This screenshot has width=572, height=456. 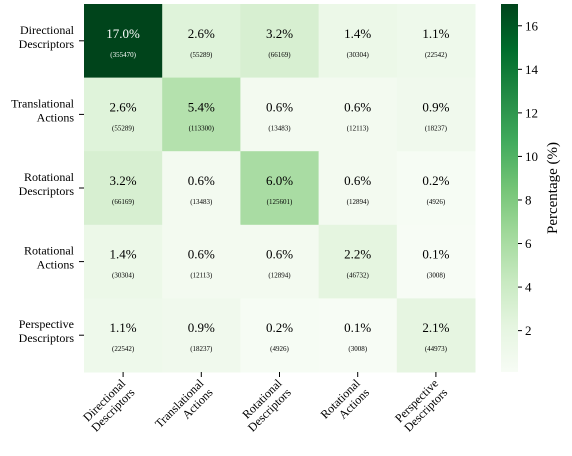 What do you see at coordinates (528, 178) in the screenshot?
I see `colorbar-ticks: 2 4 6 8 10 12 14 16` at bounding box center [528, 178].